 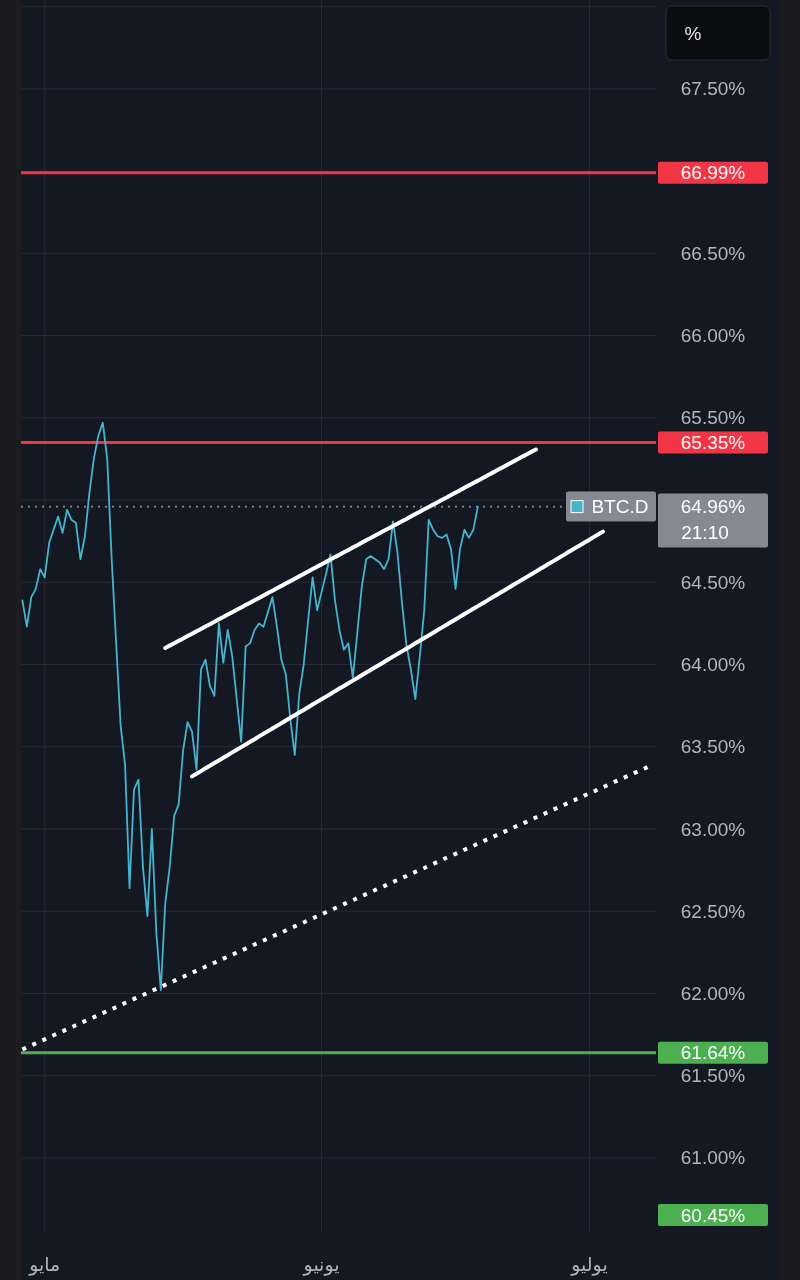 I want to click on countdown: 21:10, so click(x=705, y=533).